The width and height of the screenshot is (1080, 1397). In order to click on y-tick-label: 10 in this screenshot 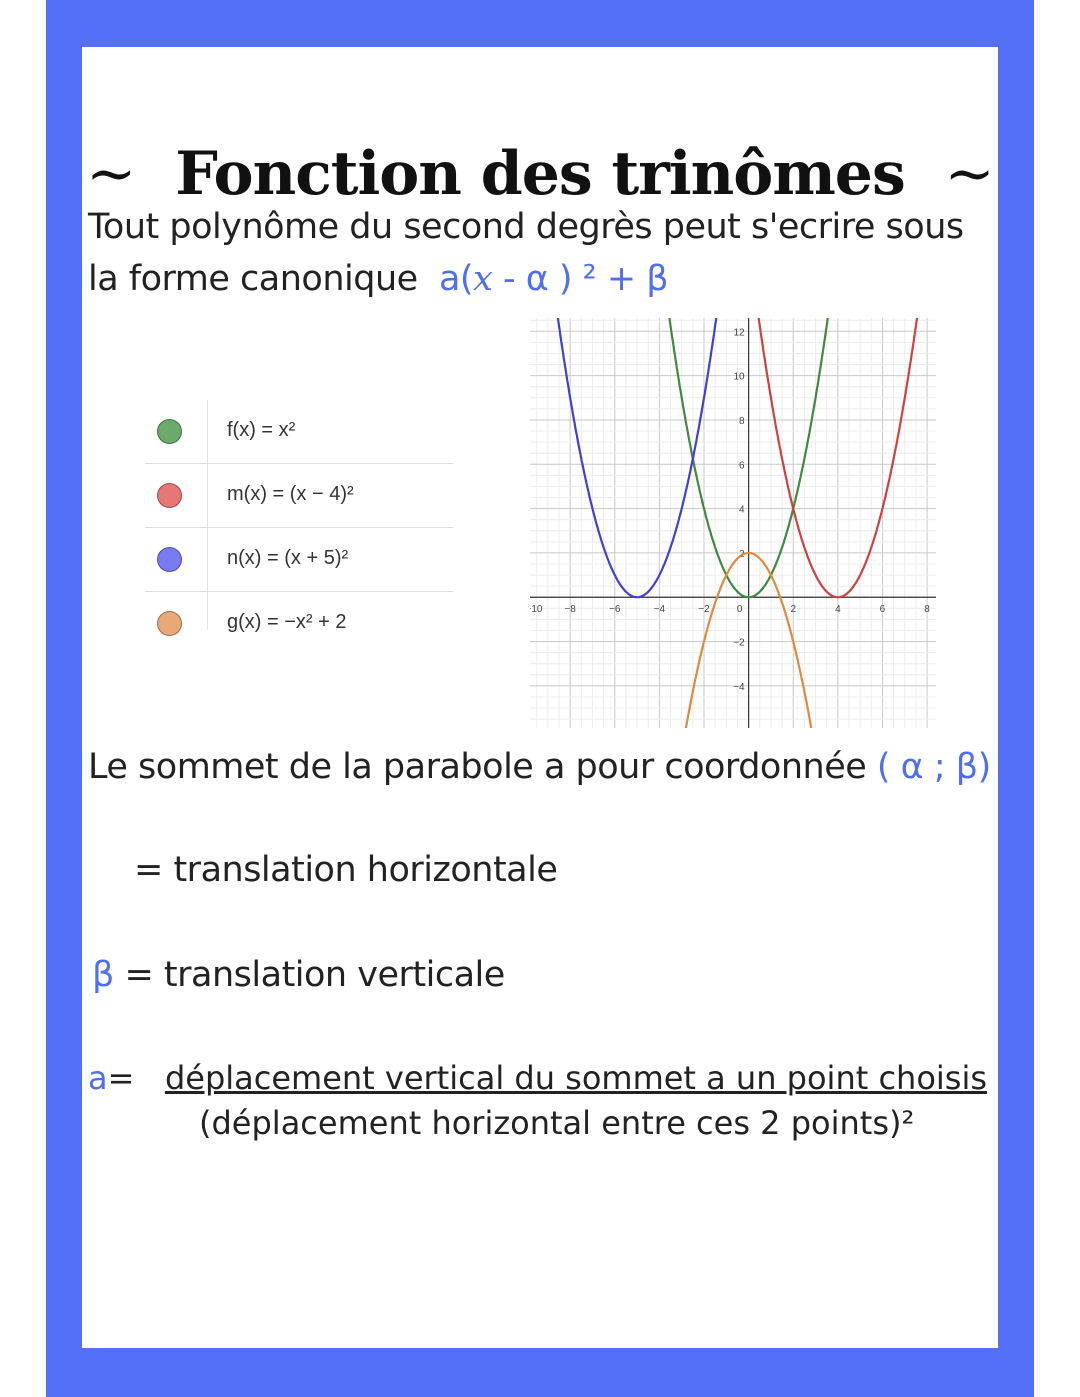, I will do `click(739, 377)`.